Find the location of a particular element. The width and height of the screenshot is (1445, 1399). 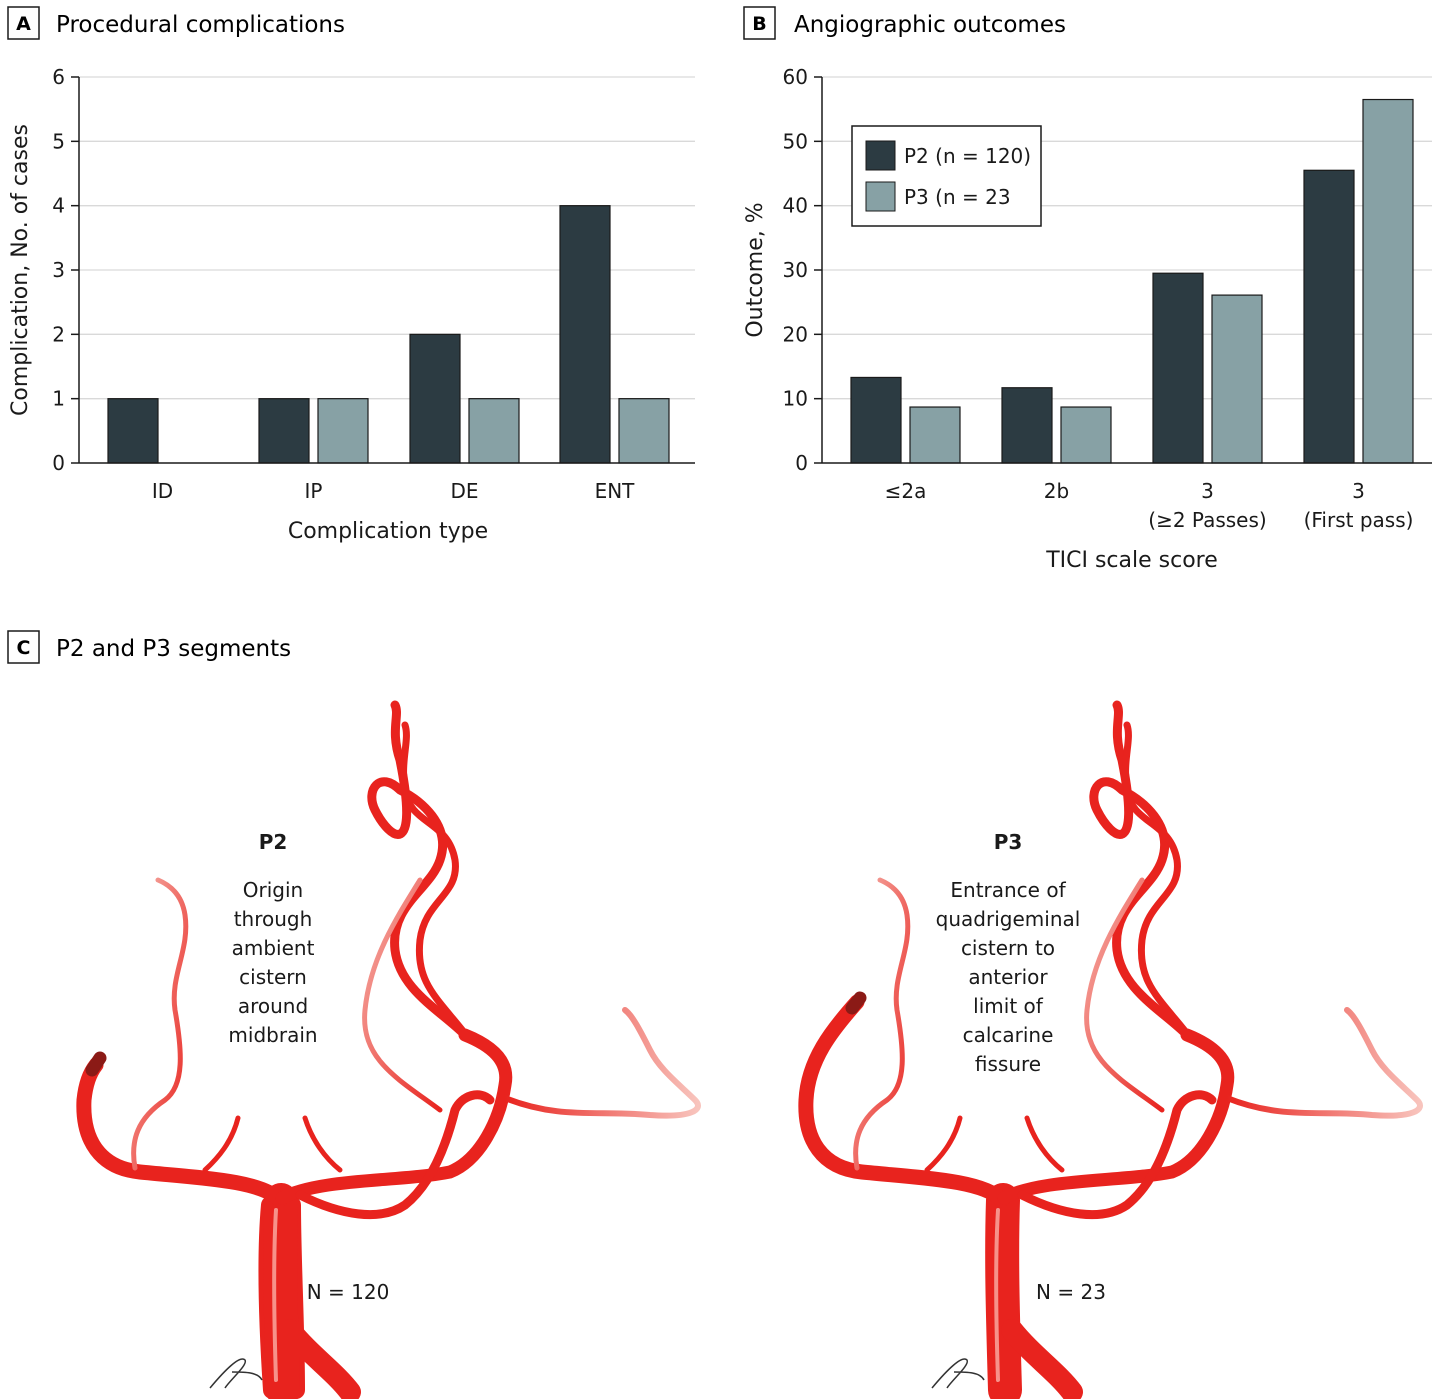

x-tick-label: IP is located at coordinates (314, 491).